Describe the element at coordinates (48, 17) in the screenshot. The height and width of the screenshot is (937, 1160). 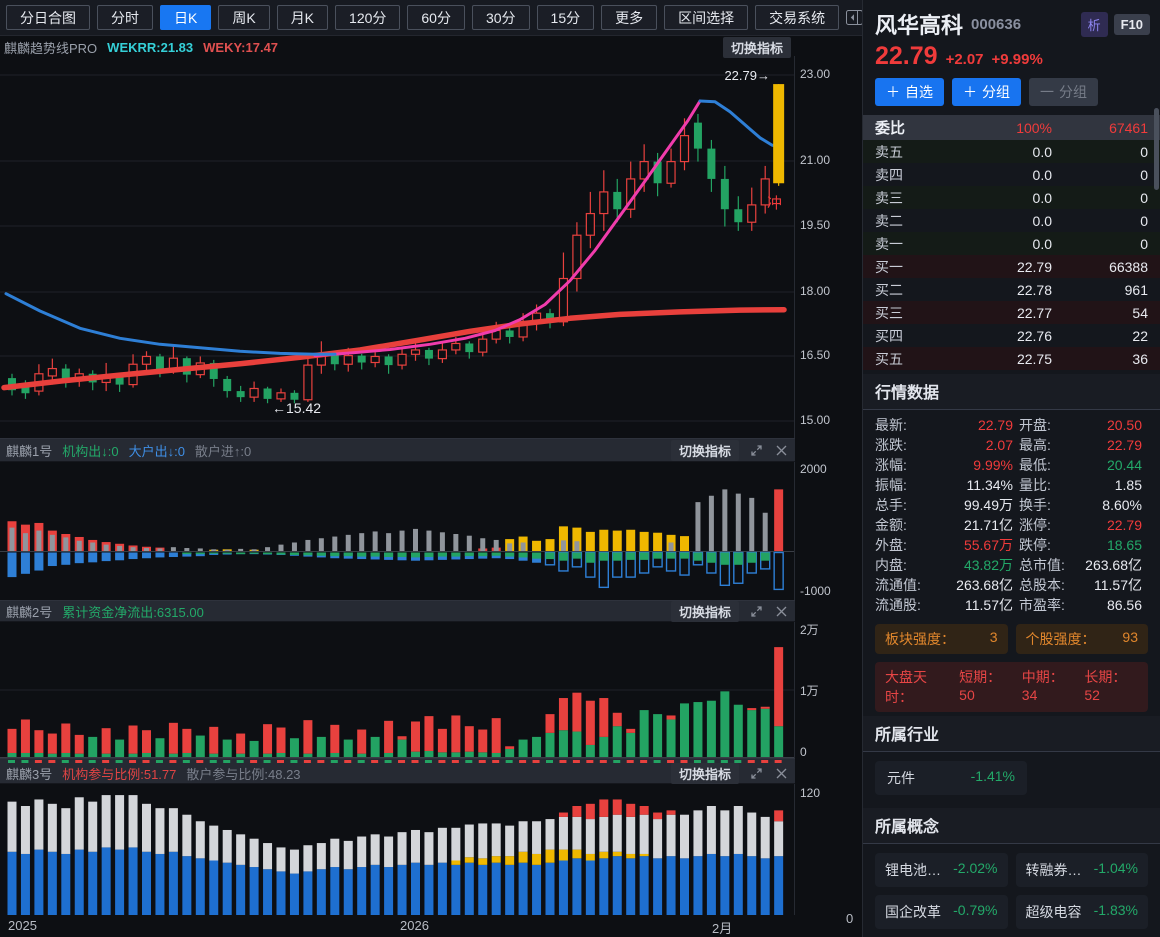
I see `tab-分日合图: 分日合图` at that location.